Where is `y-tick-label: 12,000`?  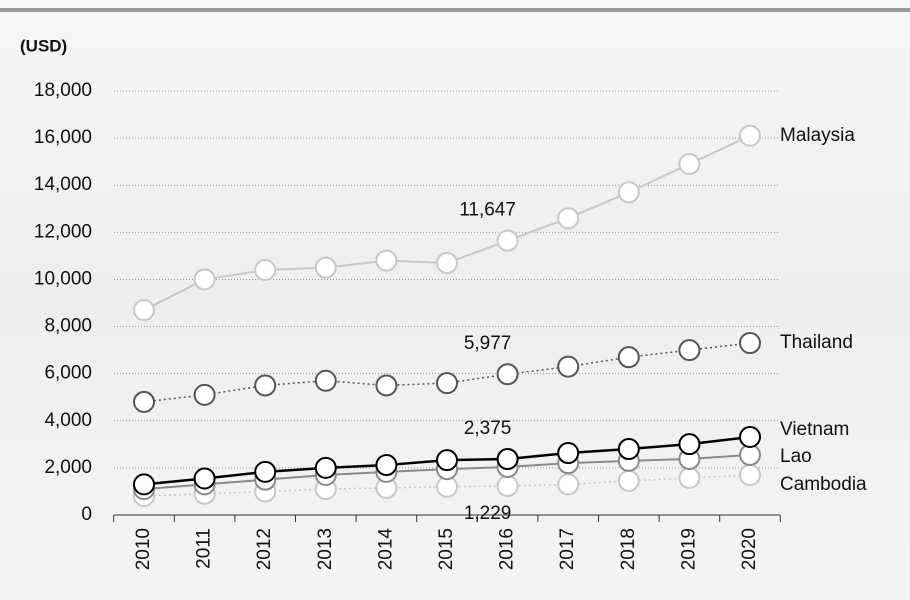 y-tick-label: 12,000 is located at coordinates (63, 231).